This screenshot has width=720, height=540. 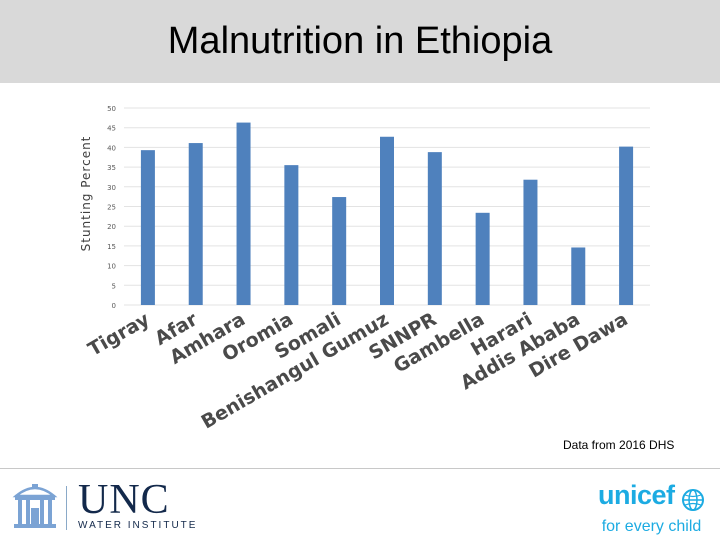 I want to click on footer-divider, so click(x=360, y=468).